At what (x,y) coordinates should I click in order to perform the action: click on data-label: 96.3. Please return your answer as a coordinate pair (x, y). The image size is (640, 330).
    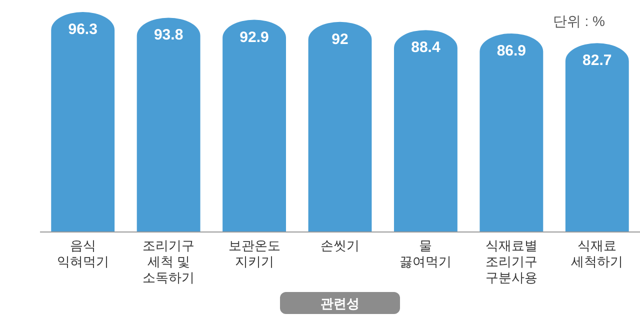
    Looking at the image, I should click on (83, 29).